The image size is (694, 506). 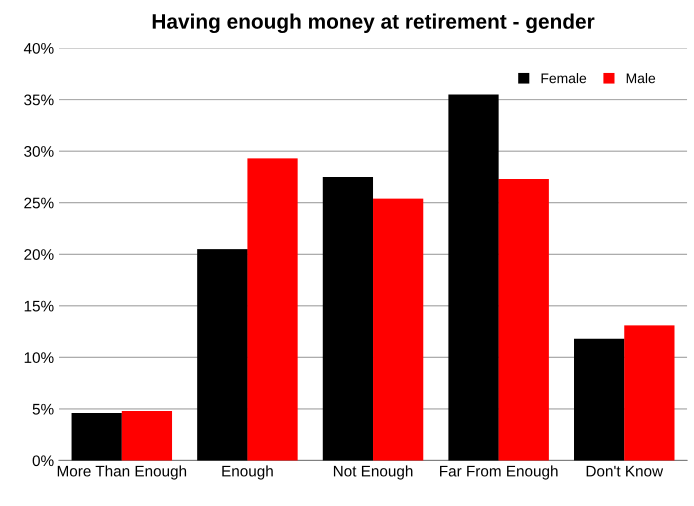 What do you see at coordinates (641, 78) in the screenshot?
I see `legend-label: Male` at bounding box center [641, 78].